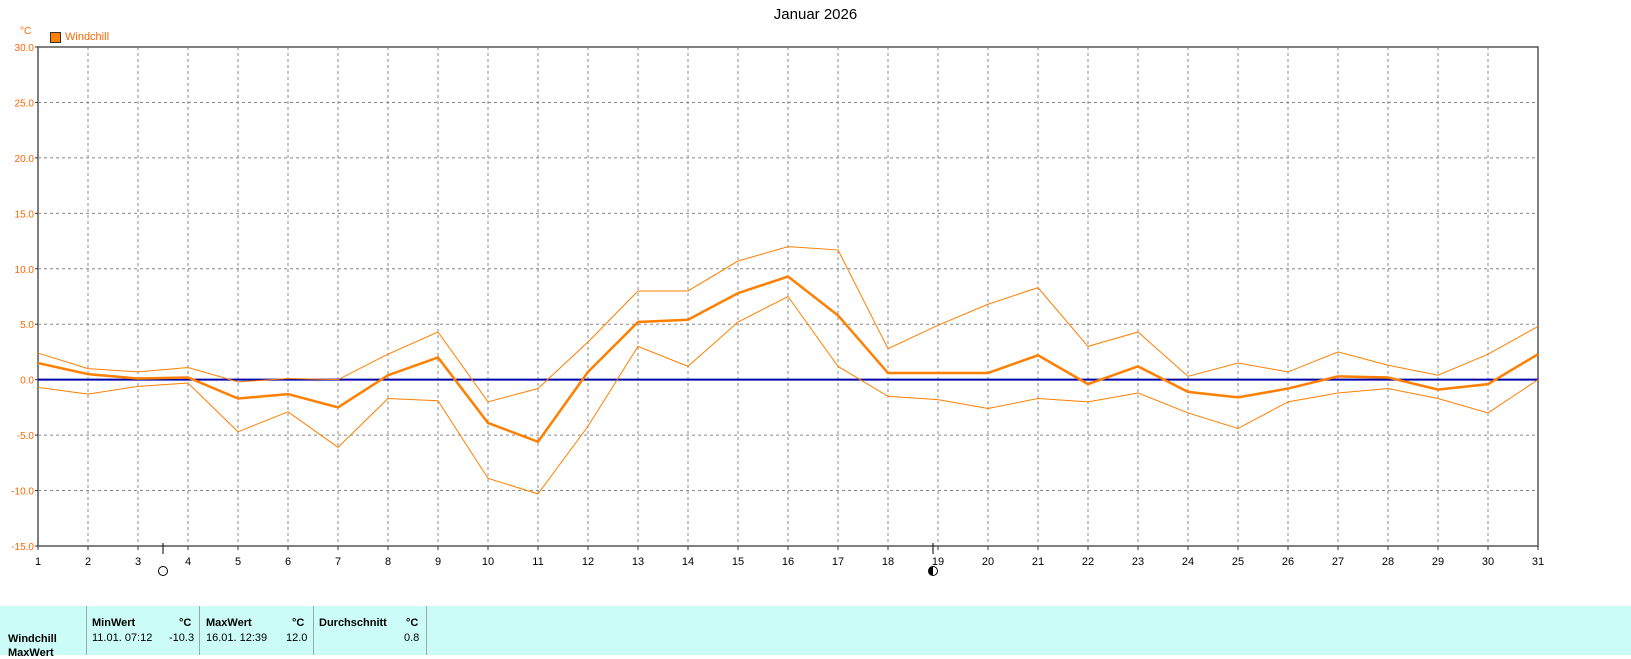  I want to click on x-tick-label: 5, so click(238, 562).